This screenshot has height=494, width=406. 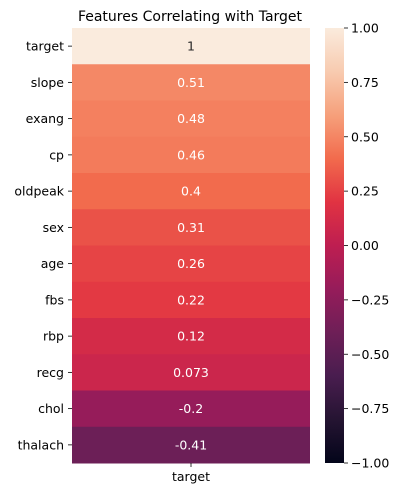 I want to click on colorbar-tick-label: −0.75, so click(x=370, y=408).